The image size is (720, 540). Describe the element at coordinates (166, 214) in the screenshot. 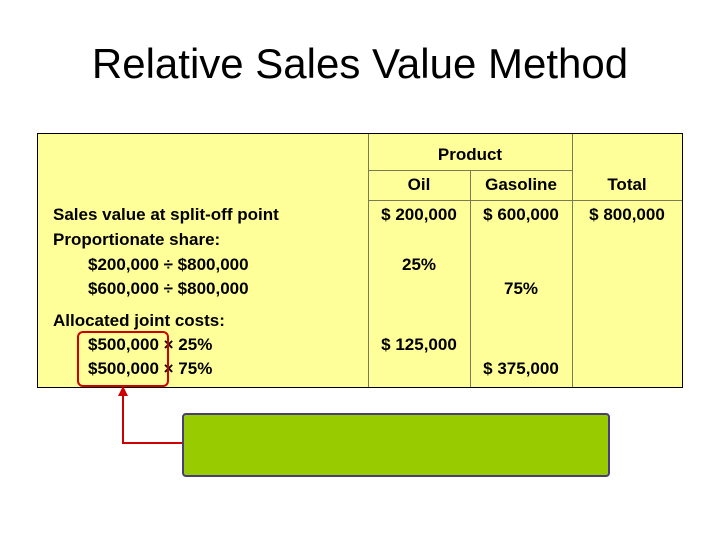

I see `sales-label: Sales value at split-off point` at that location.